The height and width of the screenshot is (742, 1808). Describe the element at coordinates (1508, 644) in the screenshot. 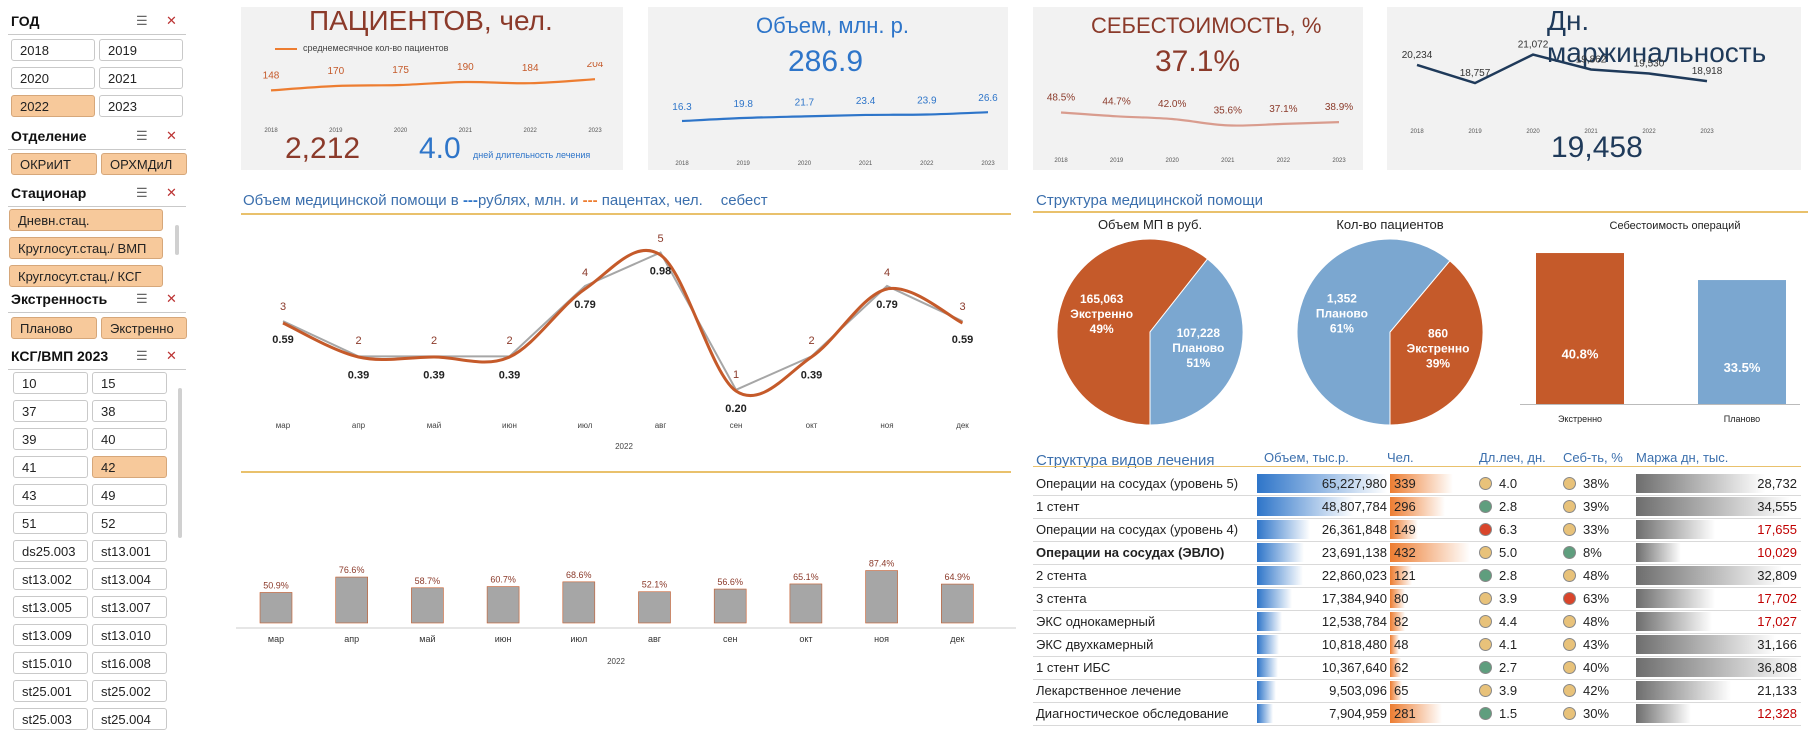

I see `row-days: 4.1` at that location.